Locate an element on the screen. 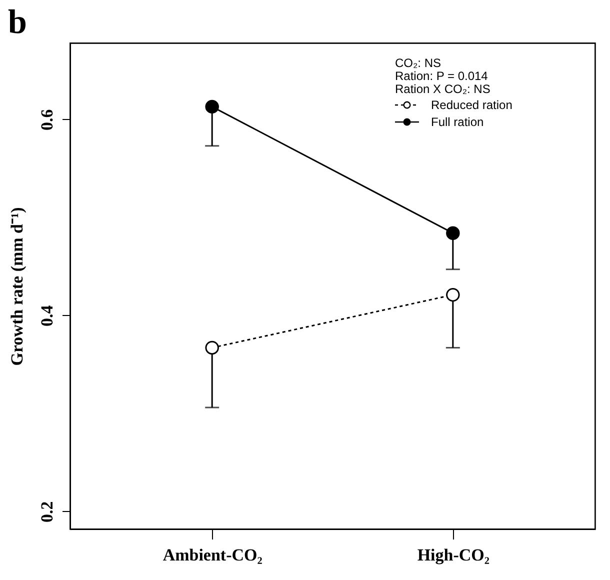 The image size is (610, 580). x-tick-label: Ambient-CO₂ is located at coordinates (212, 555).